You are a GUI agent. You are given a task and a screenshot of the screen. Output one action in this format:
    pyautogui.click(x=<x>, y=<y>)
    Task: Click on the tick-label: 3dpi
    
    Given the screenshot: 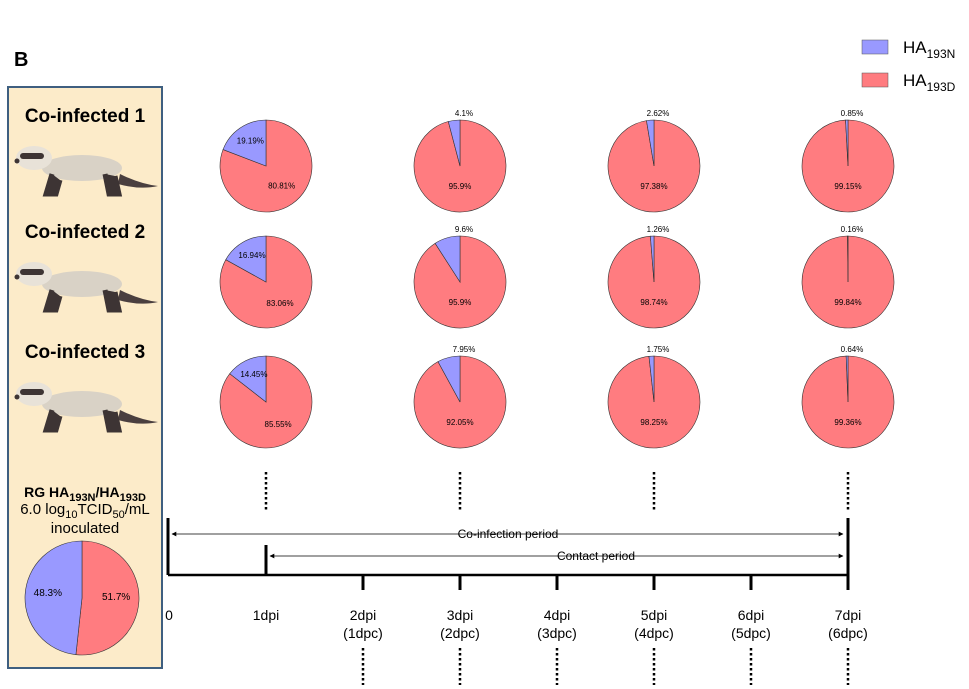 What is the action you would take?
    pyautogui.click(x=460, y=615)
    